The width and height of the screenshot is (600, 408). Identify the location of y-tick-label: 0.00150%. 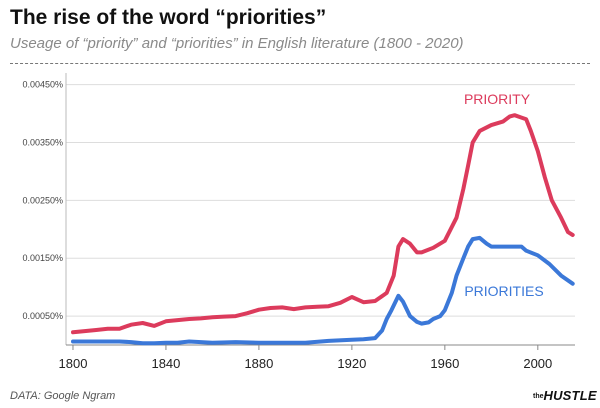
(42, 258).